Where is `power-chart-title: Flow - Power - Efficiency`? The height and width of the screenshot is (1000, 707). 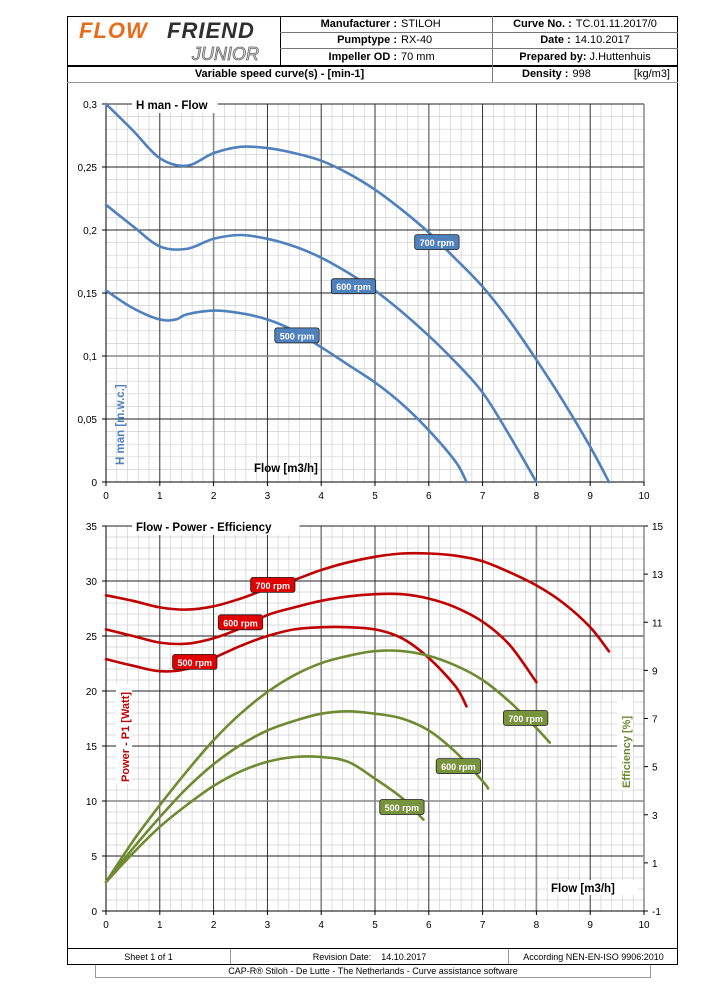 power-chart-title: Flow - Power - Efficiency is located at coordinates (204, 528).